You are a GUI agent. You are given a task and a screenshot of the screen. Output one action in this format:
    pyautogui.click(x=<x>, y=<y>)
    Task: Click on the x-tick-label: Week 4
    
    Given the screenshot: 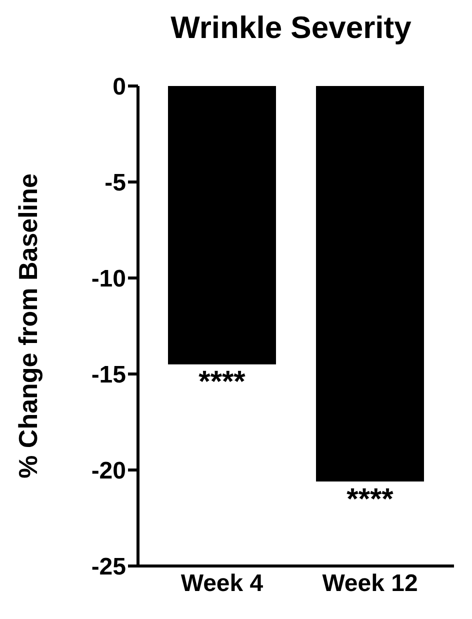 What is the action you would take?
    pyautogui.click(x=222, y=584)
    